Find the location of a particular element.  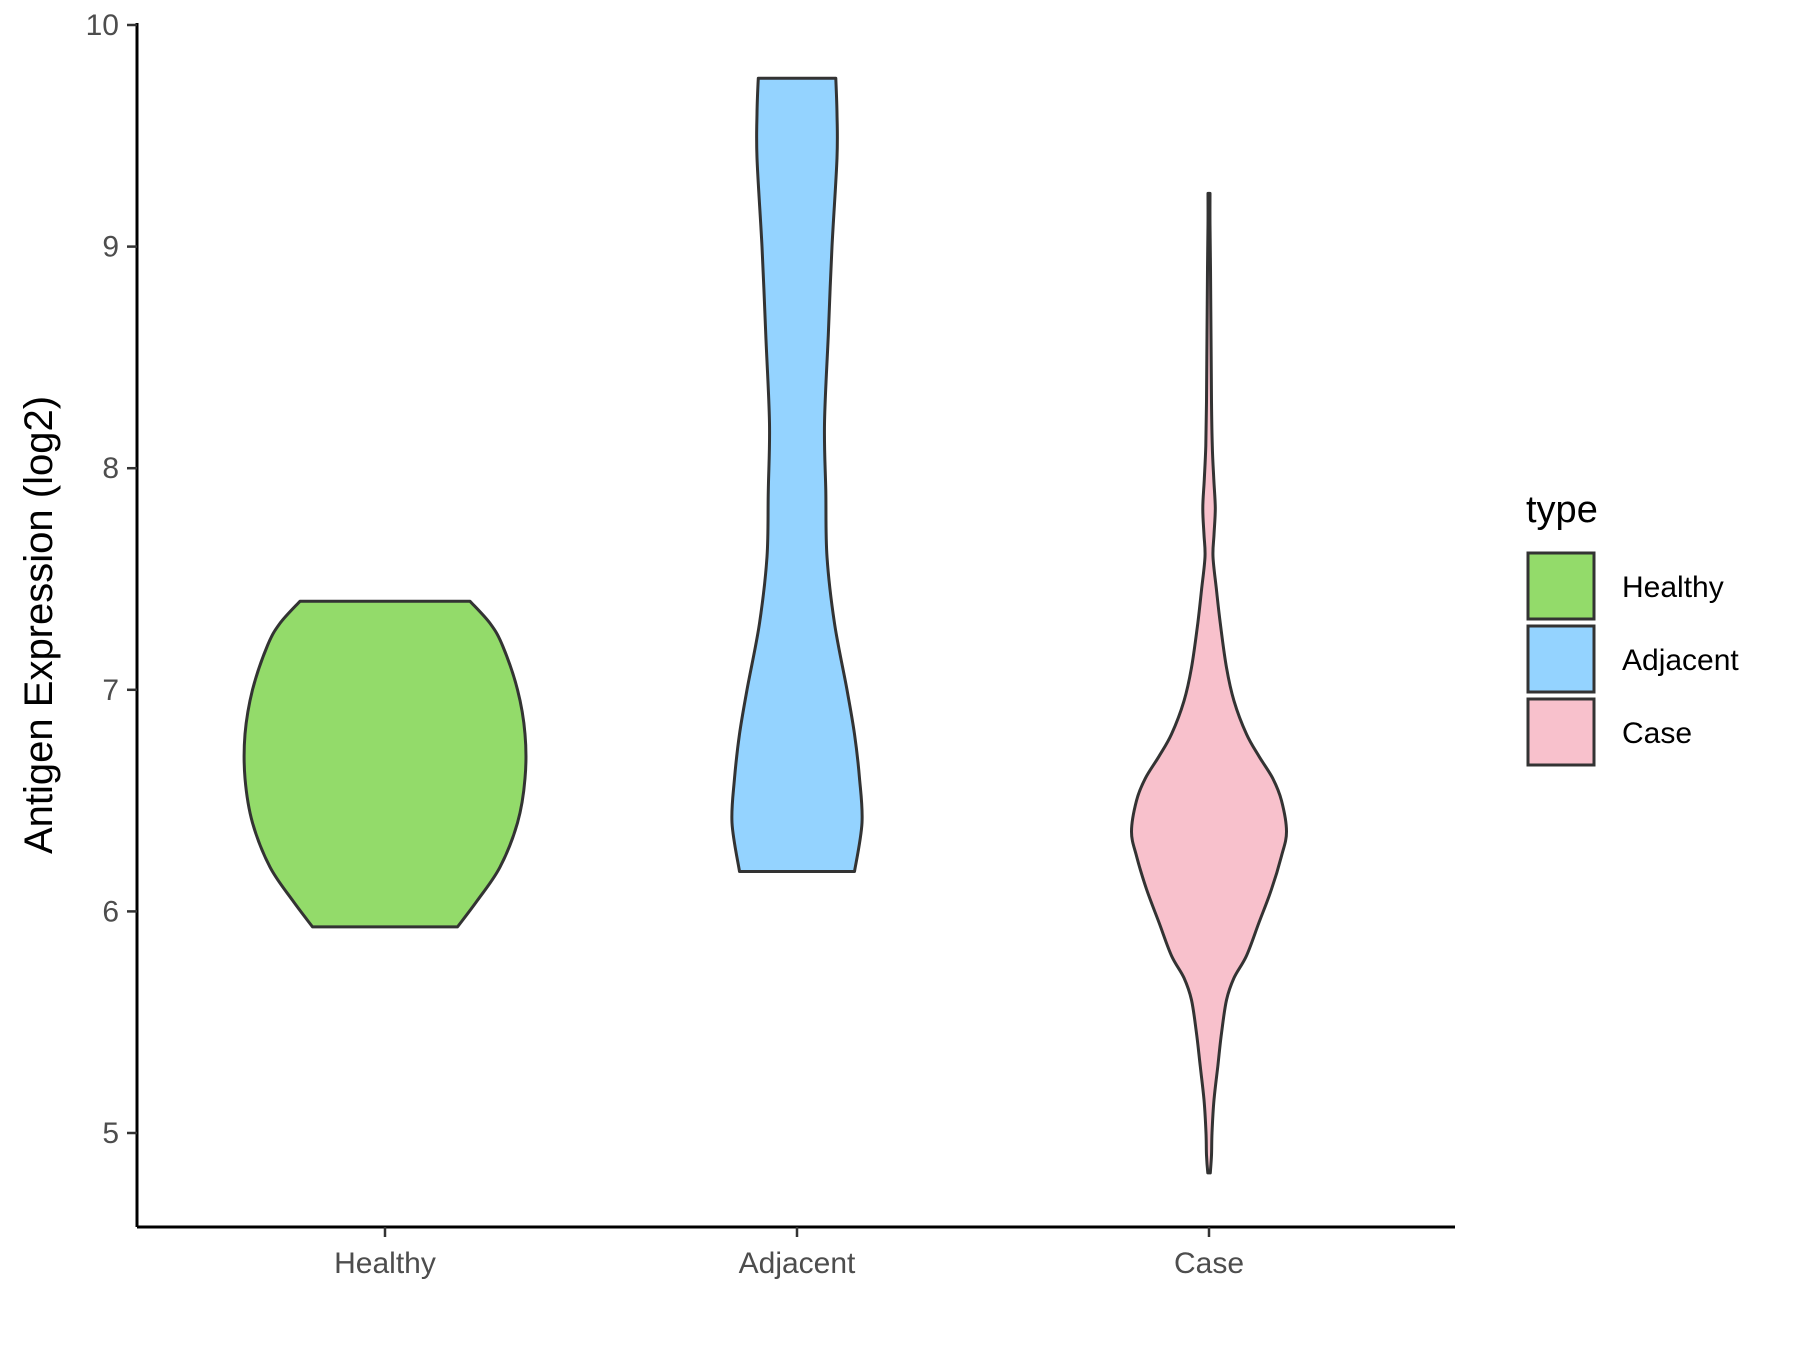

legend-title: type is located at coordinates (1562, 510).